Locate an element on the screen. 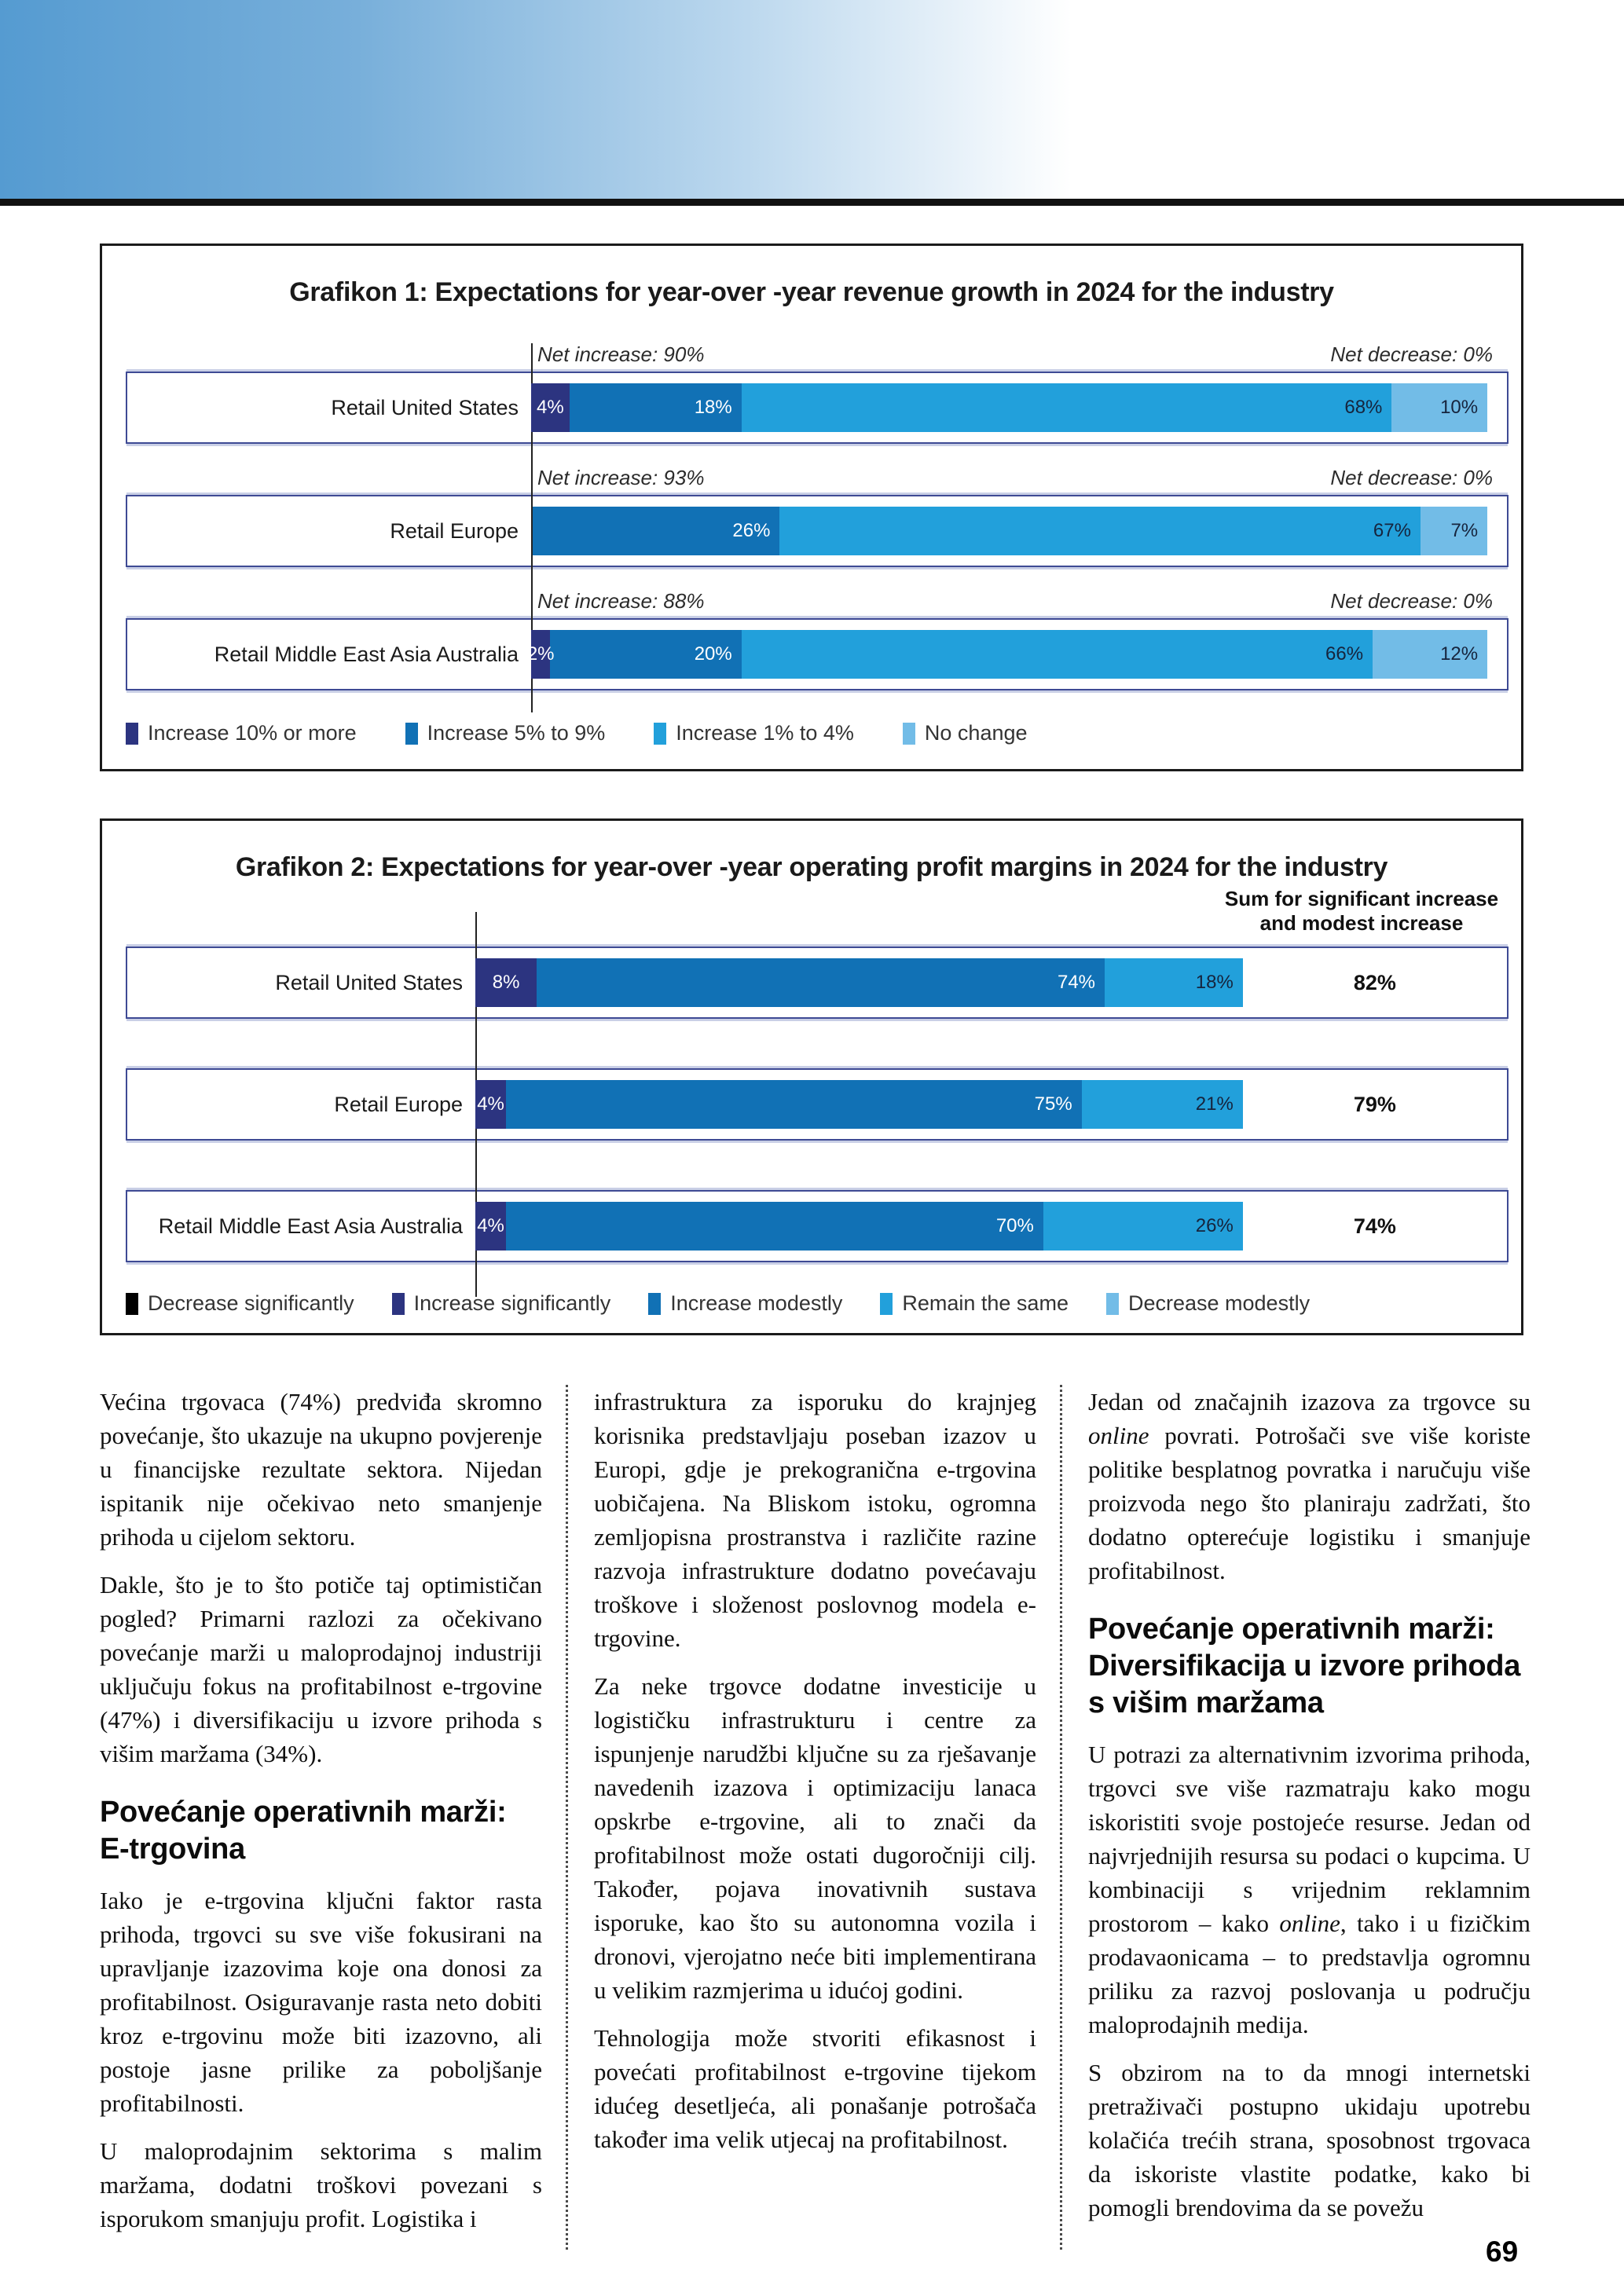  bar-segment: 66% is located at coordinates (1057, 654).